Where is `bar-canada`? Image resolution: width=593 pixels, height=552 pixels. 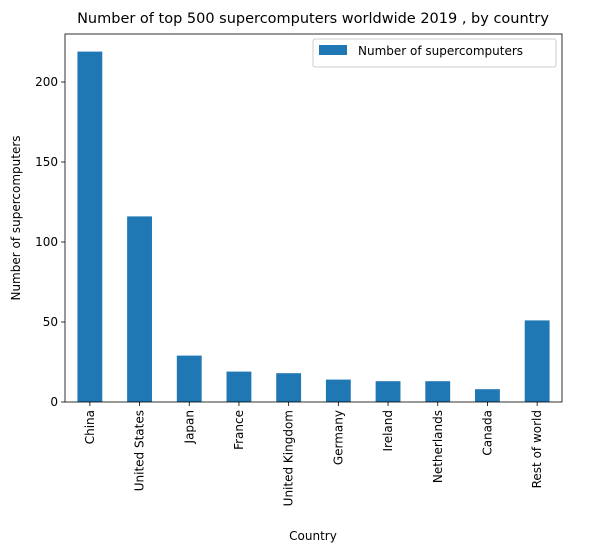 bar-canada is located at coordinates (487, 395).